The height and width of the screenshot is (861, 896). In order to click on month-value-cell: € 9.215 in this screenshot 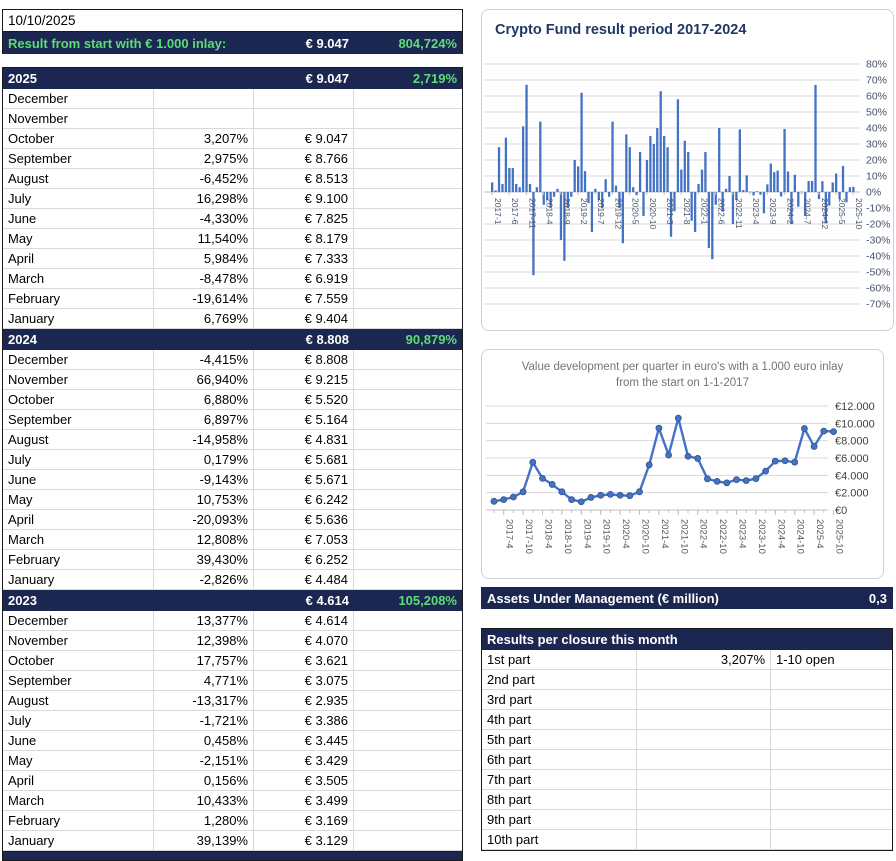, I will do `click(304, 380)`.